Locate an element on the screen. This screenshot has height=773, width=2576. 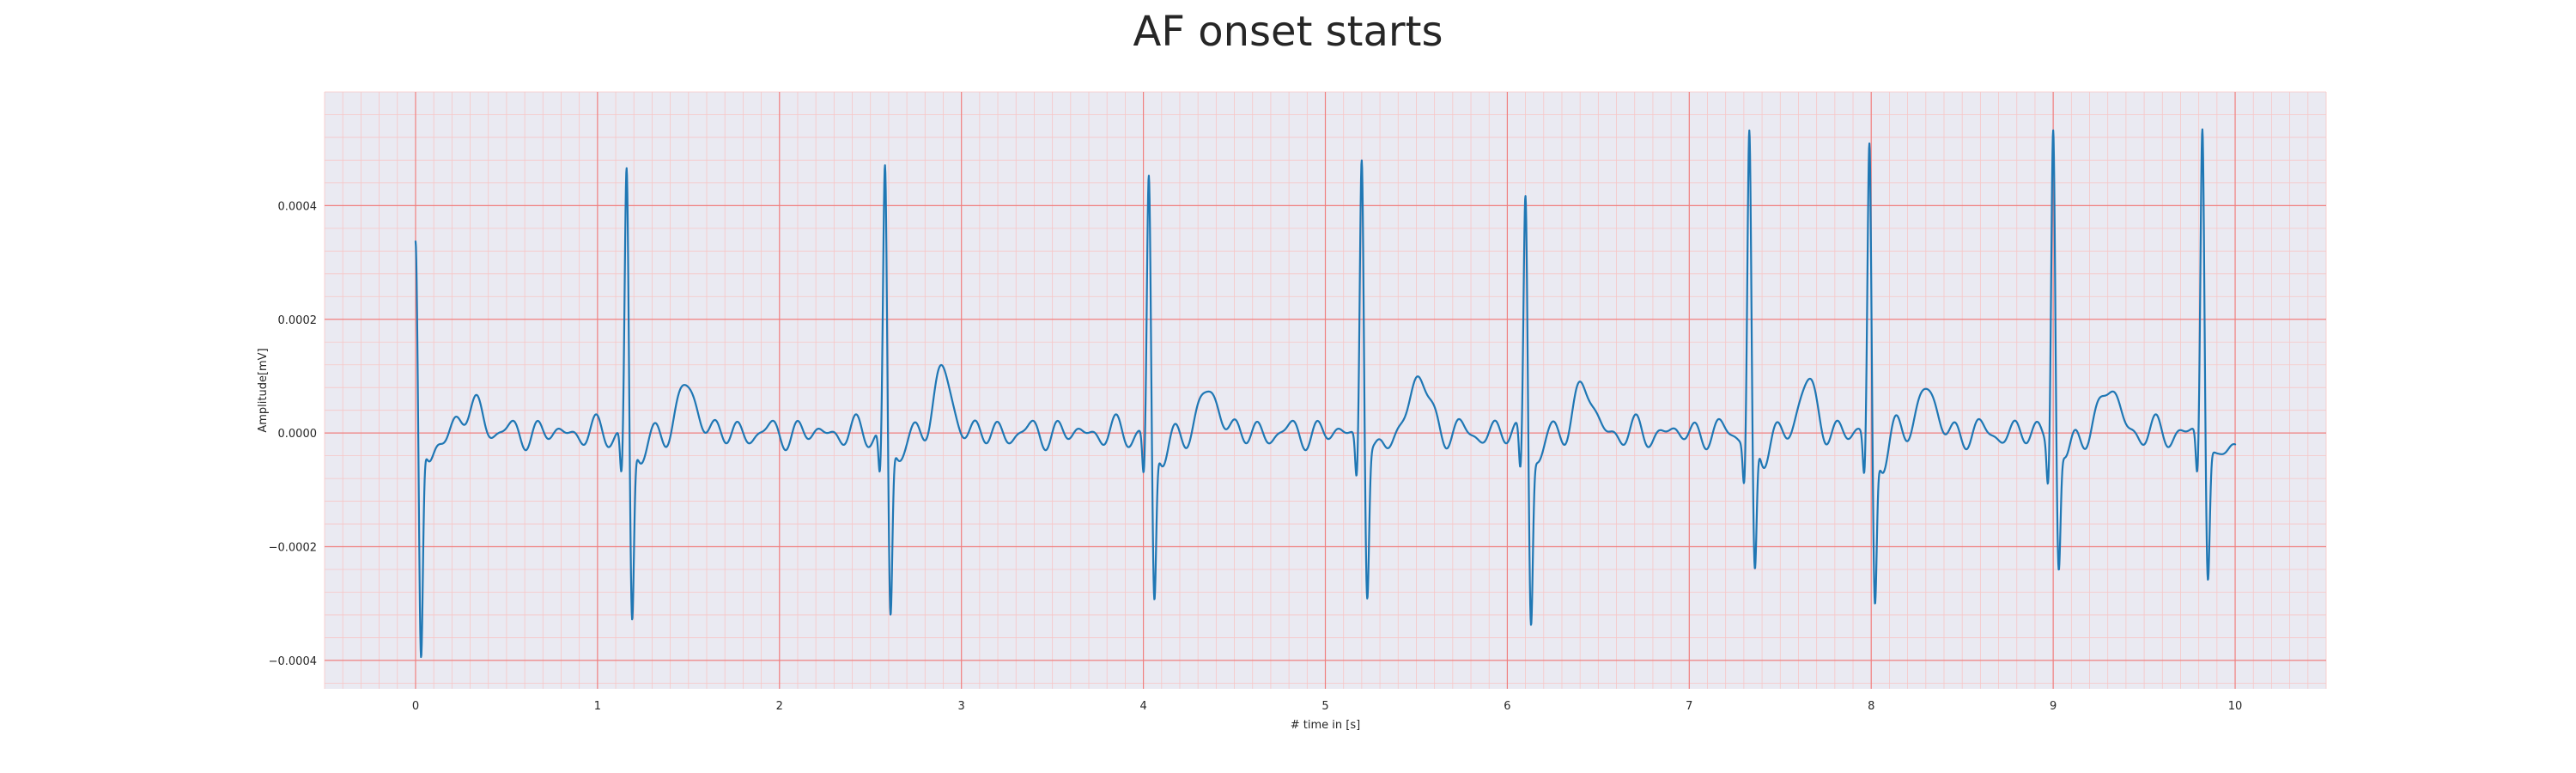
x-axis-label: # time in [s] is located at coordinates (1325, 725).